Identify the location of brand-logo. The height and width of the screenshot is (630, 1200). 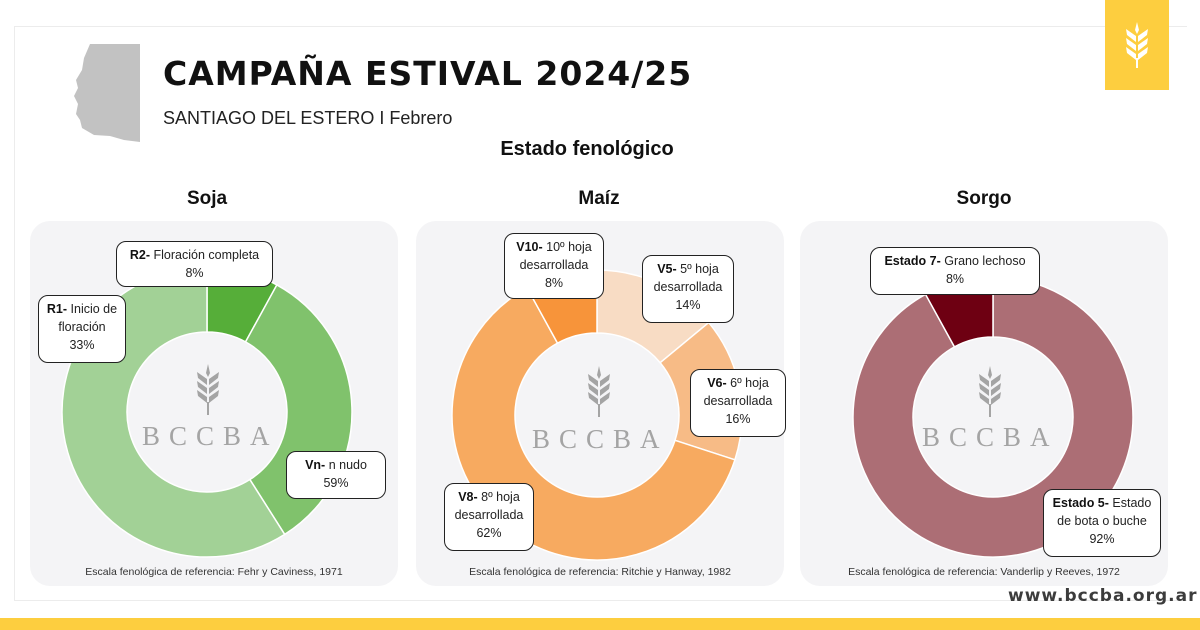
(1137, 45).